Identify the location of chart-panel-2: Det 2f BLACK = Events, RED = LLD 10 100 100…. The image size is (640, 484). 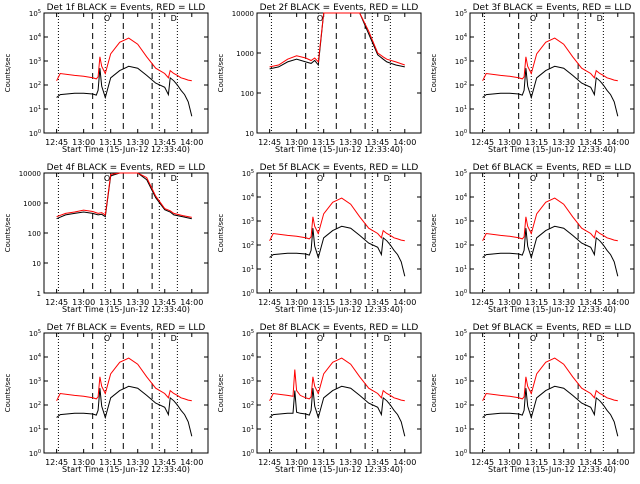
(319, 78).